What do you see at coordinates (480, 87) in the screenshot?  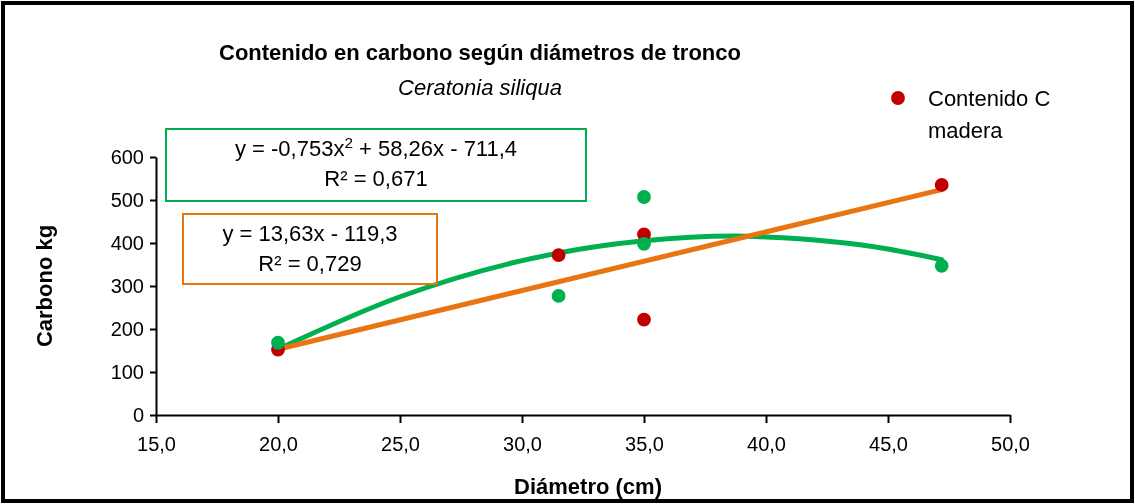 I see `chart-subtitle: Ceratonia siliqua` at bounding box center [480, 87].